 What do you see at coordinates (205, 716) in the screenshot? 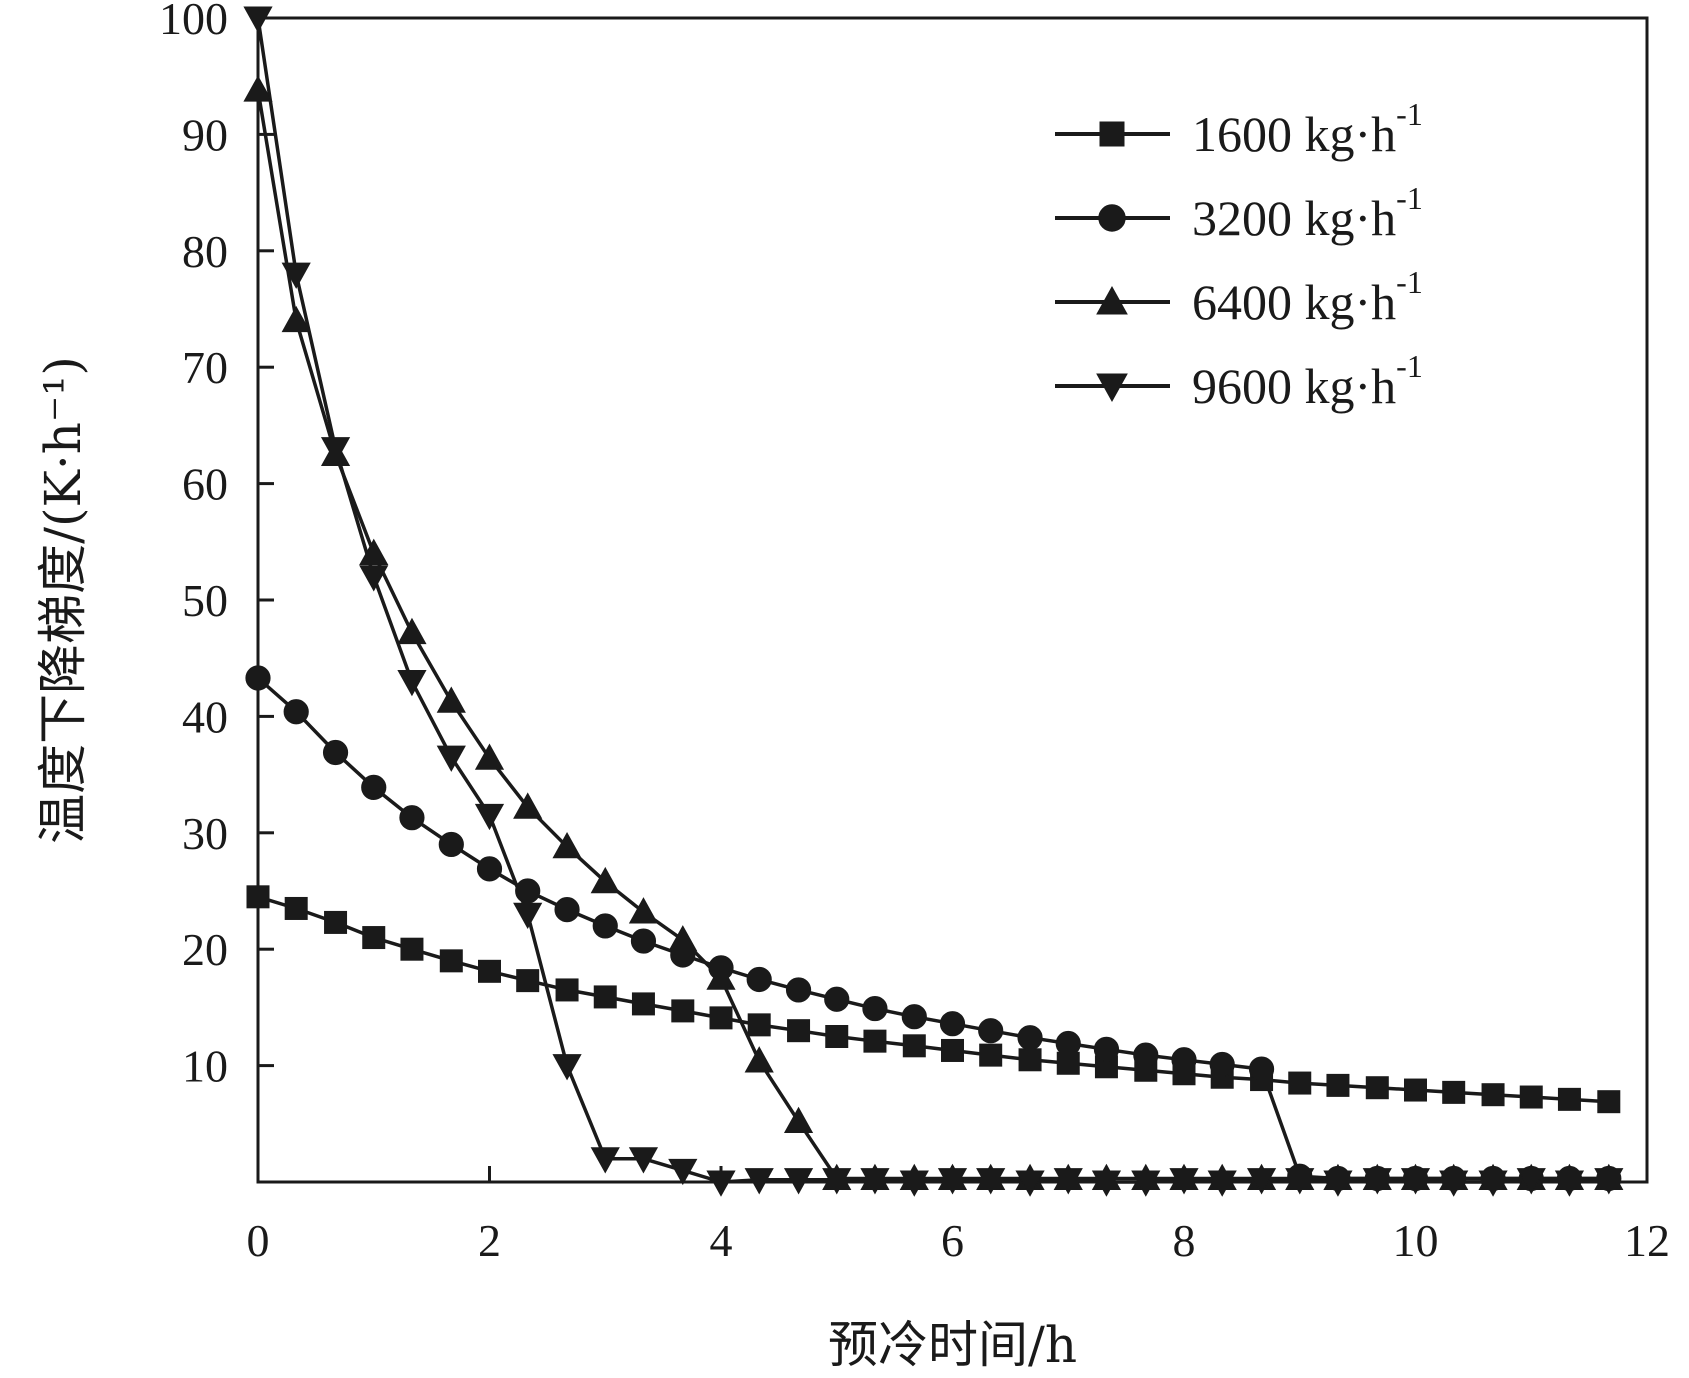
I see `y-tick-label: 40` at bounding box center [205, 716].